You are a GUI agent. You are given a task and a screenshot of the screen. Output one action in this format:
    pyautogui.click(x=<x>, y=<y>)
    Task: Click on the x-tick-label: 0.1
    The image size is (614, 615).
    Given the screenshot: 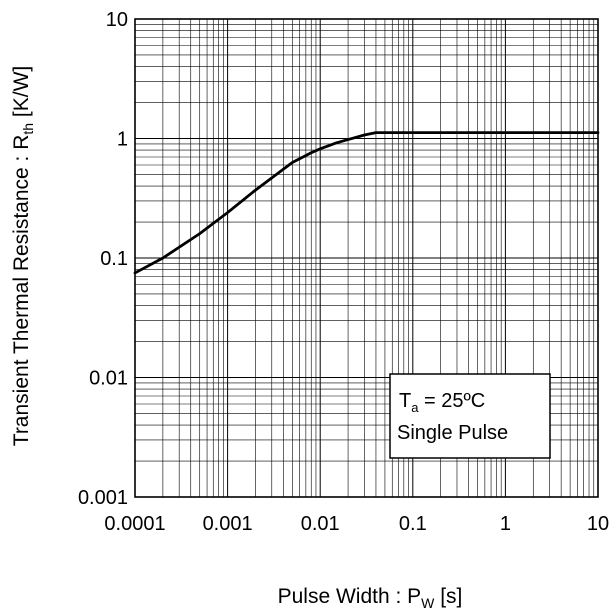 What is the action you would take?
    pyautogui.click(x=413, y=524)
    